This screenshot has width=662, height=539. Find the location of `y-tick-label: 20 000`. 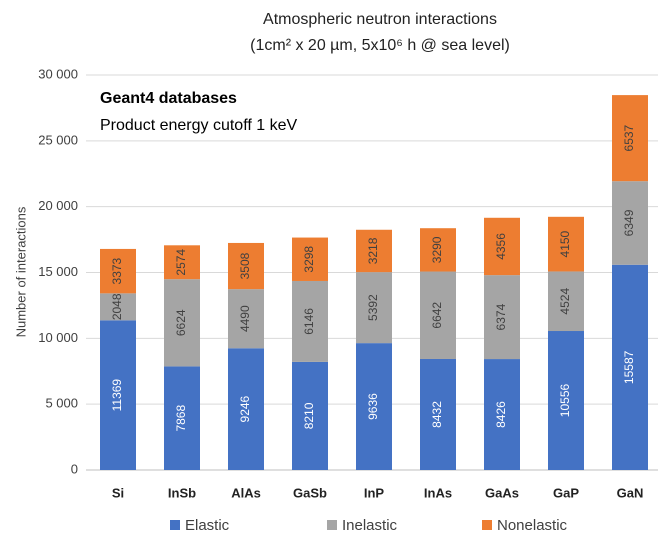

y-tick-label: 20 000 is located at coordinates (58, 205).